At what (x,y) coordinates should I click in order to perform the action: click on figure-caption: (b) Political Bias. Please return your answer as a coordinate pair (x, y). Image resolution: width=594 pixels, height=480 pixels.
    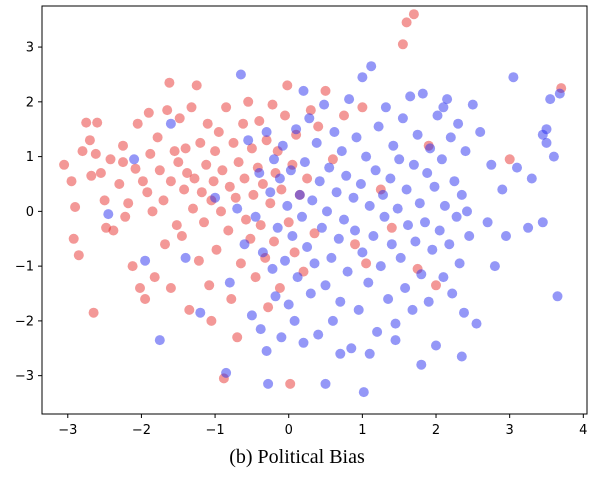
    Looking at the image, I should click on (297, 457).